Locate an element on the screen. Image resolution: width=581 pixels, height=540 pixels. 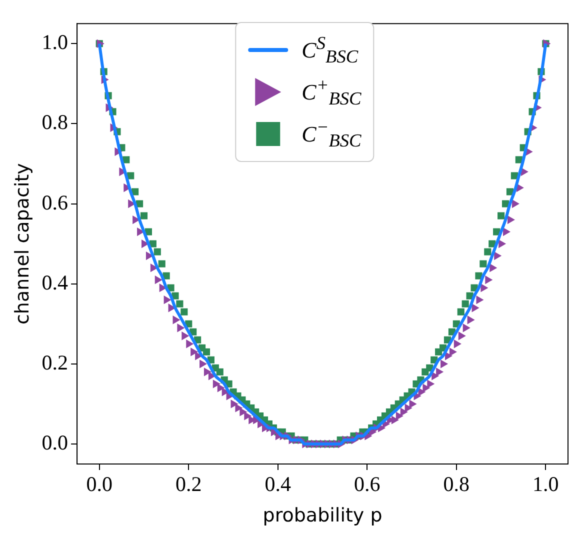
x-tick-label: 0.0 is located at coordinates (99, 484).